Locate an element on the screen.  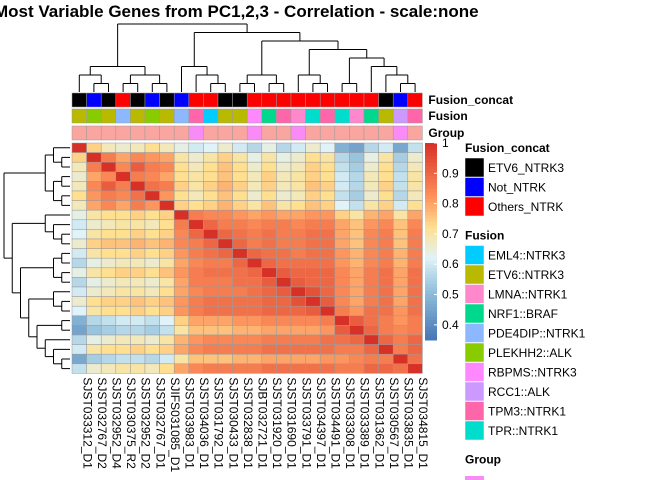
column-label: SJBT032721_D1 is located at coordinates (263, 423).